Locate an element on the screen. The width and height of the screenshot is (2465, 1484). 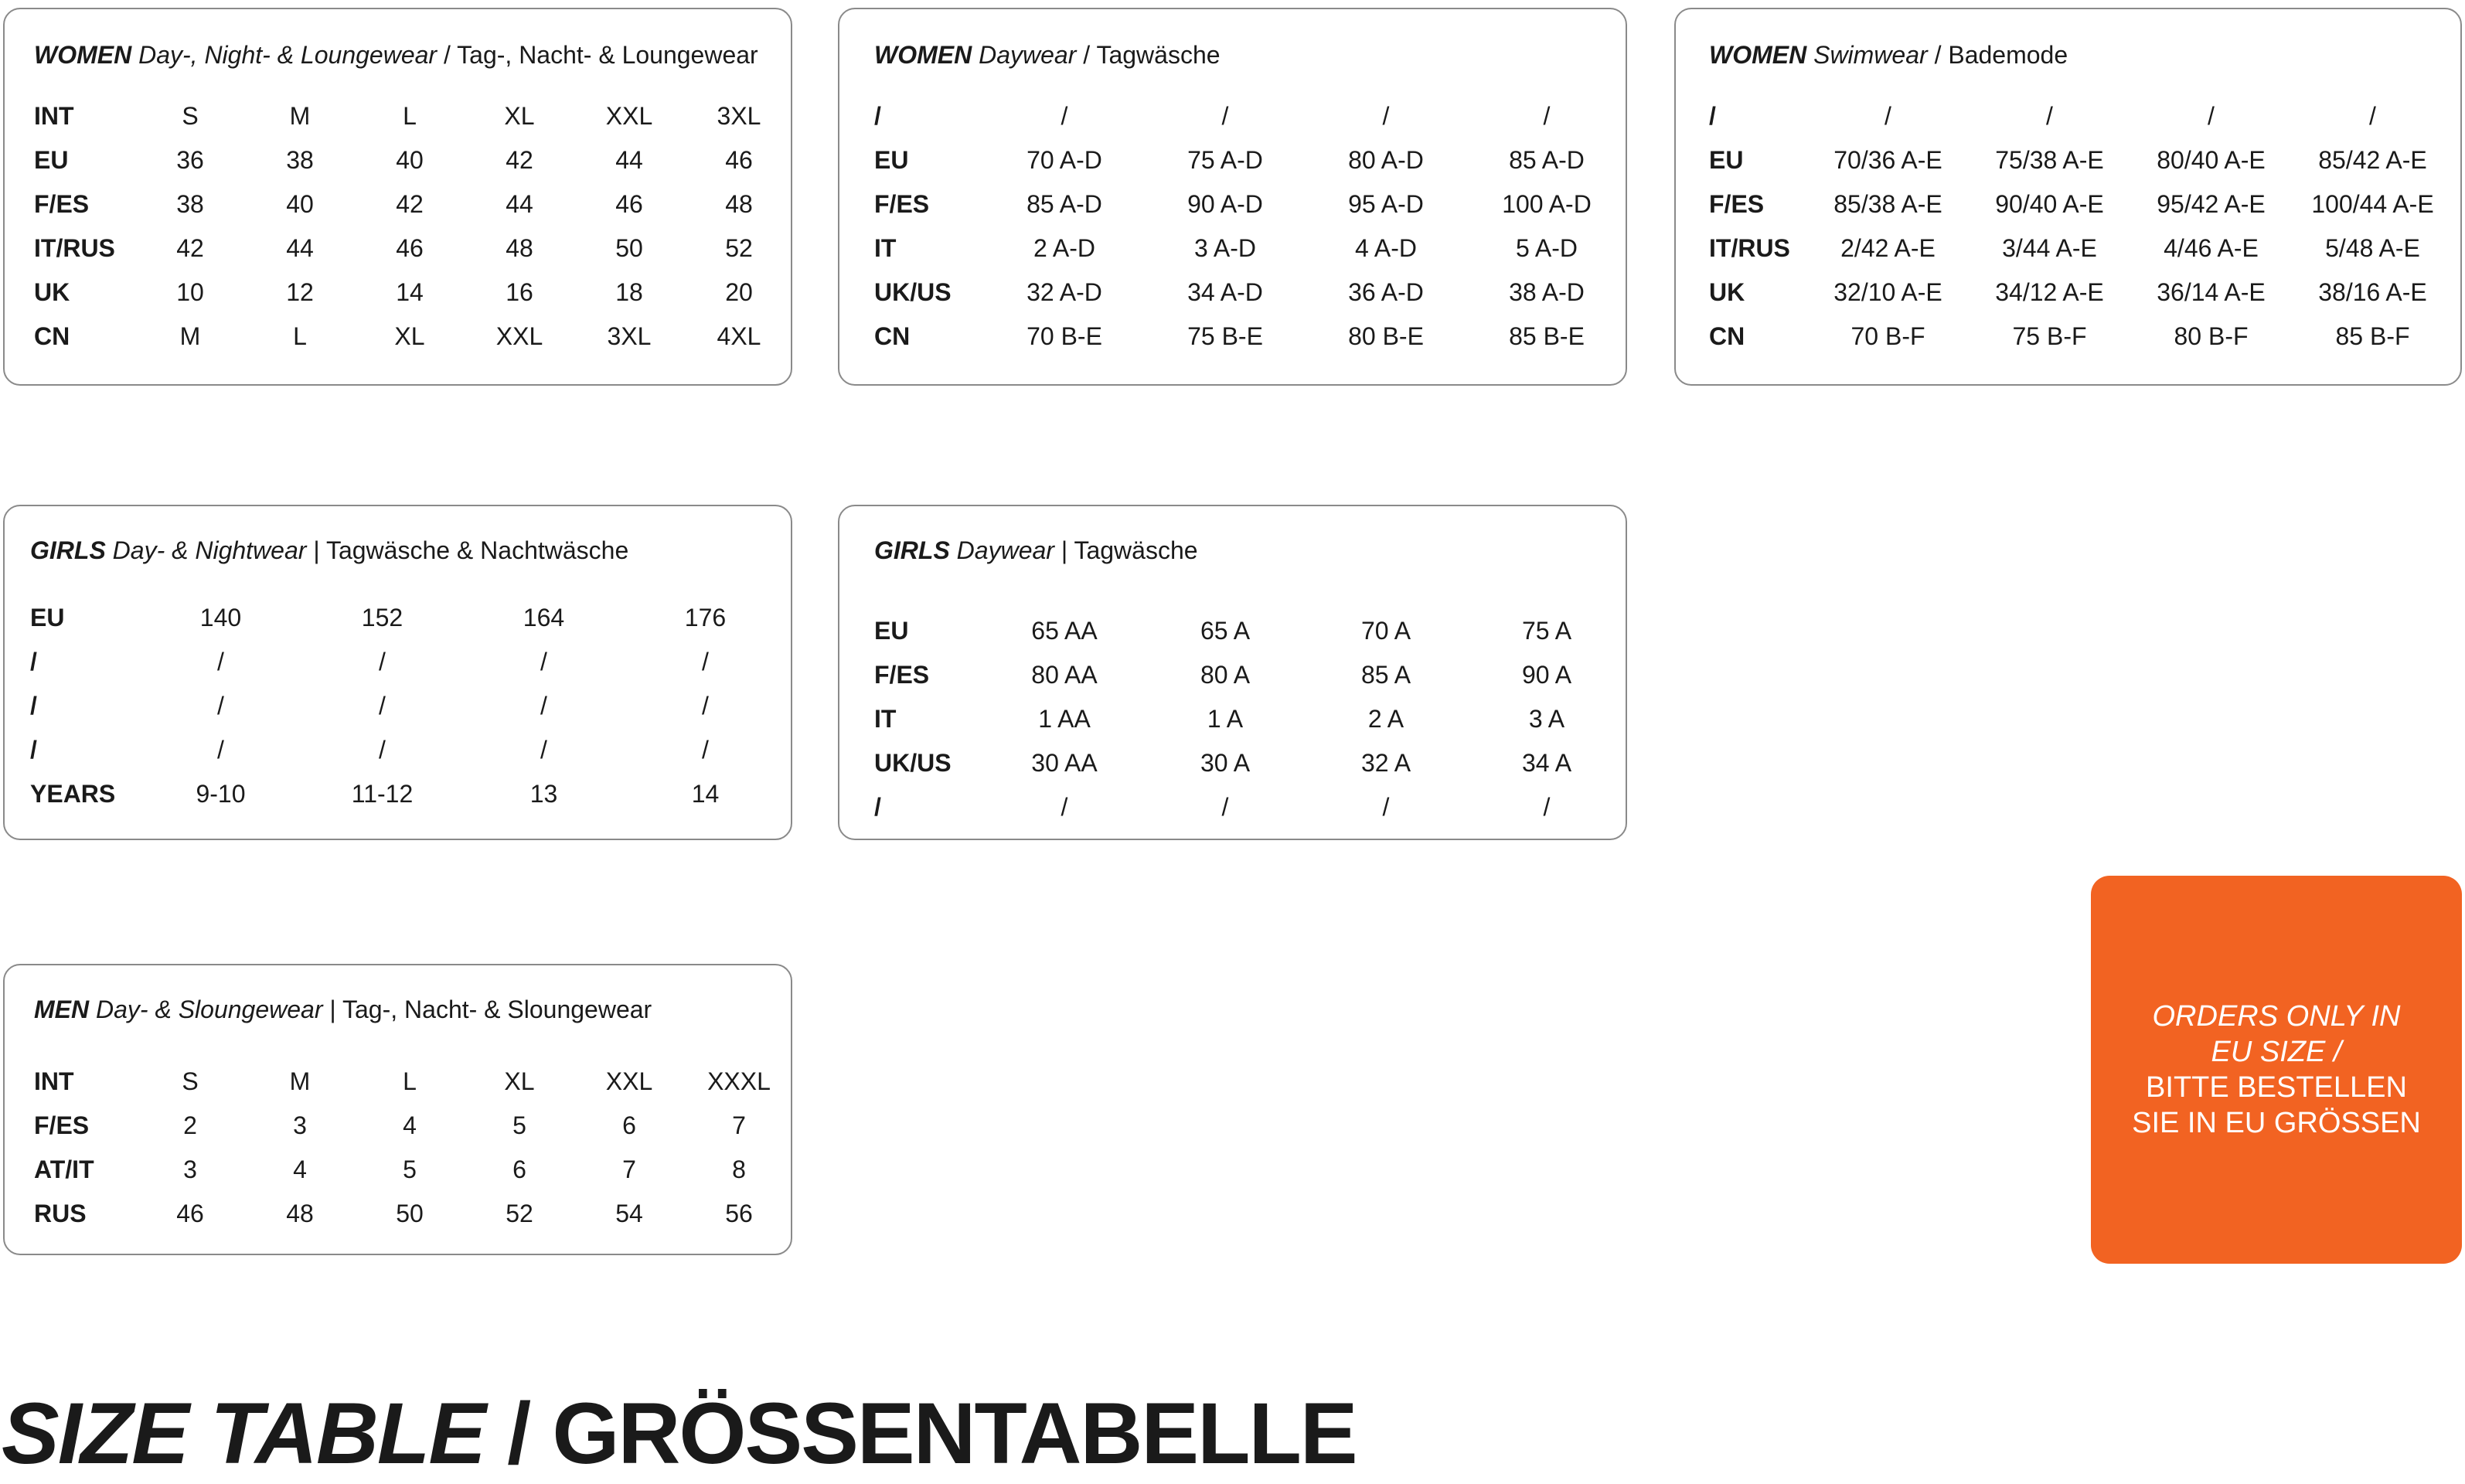
table-name-de: | Tagwäsche & Nachtwäsche is located at coordinates (468, 550).